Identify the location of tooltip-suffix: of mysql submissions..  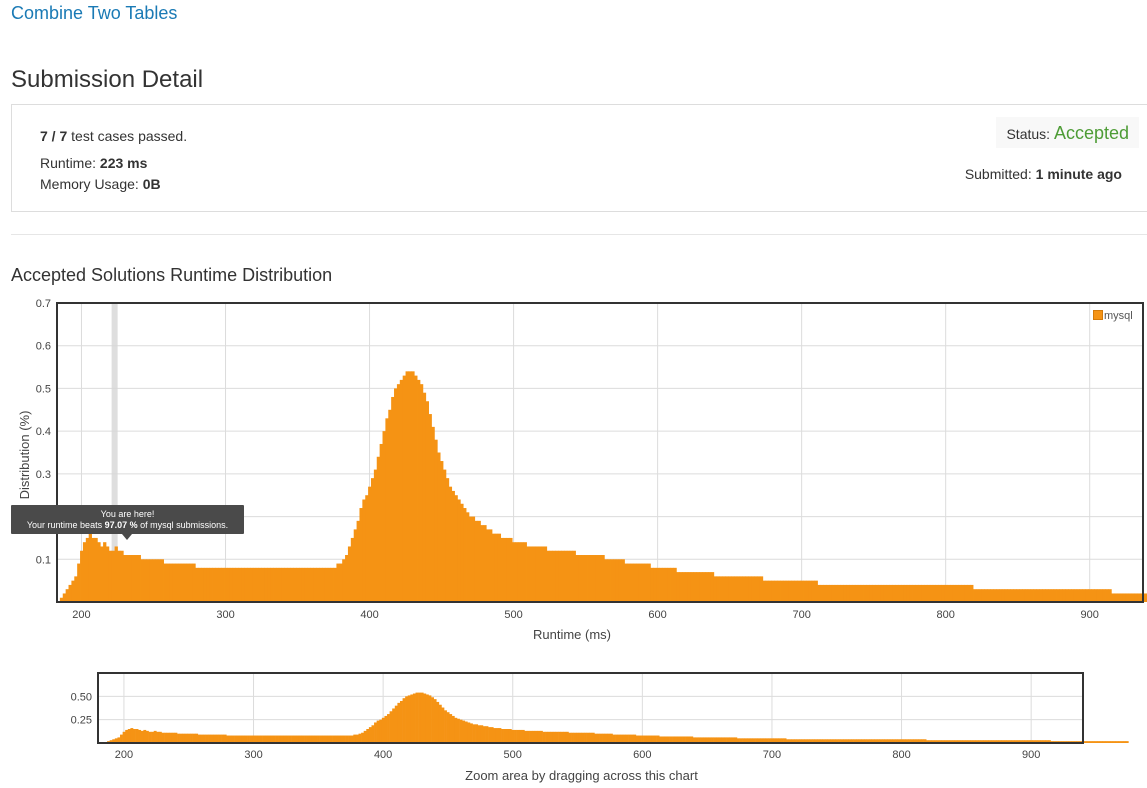
(183, 525).